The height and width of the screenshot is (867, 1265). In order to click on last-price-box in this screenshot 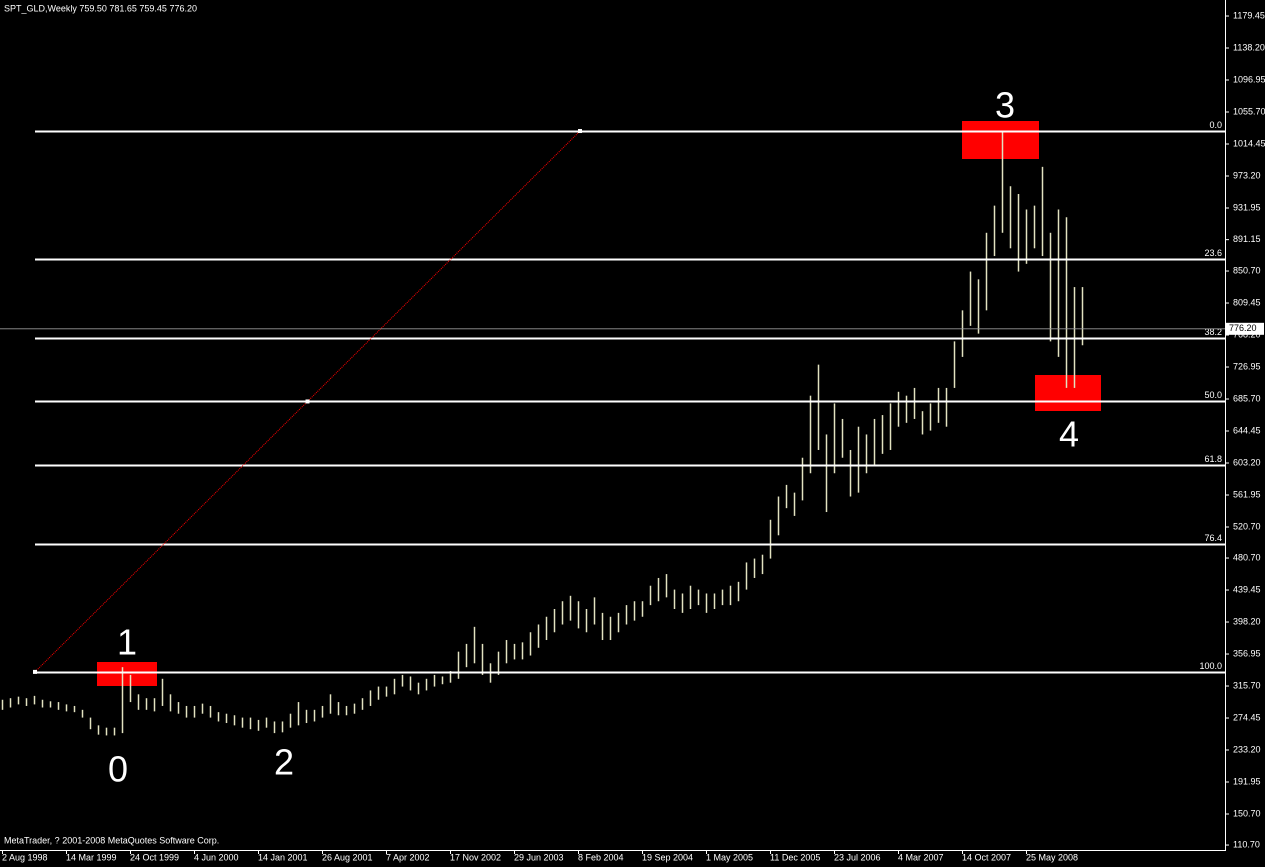, I will do `click(1245, 328)`.